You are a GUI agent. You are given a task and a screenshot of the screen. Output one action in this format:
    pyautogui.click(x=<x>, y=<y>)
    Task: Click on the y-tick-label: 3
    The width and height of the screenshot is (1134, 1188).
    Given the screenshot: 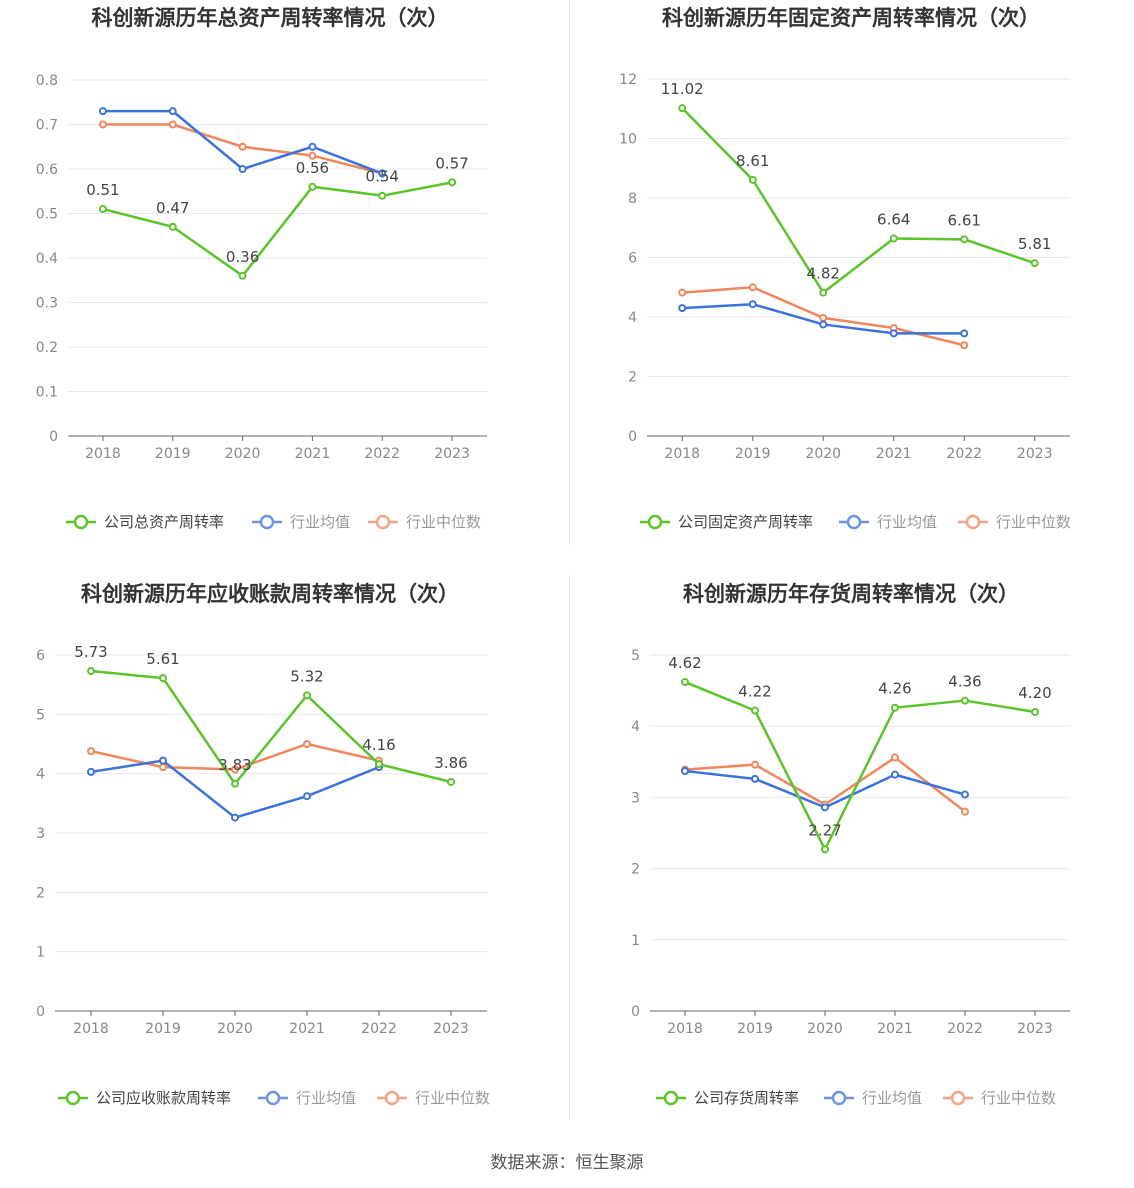 What is the action you would take?
    pyautogui.click(x=40, y=834)
    